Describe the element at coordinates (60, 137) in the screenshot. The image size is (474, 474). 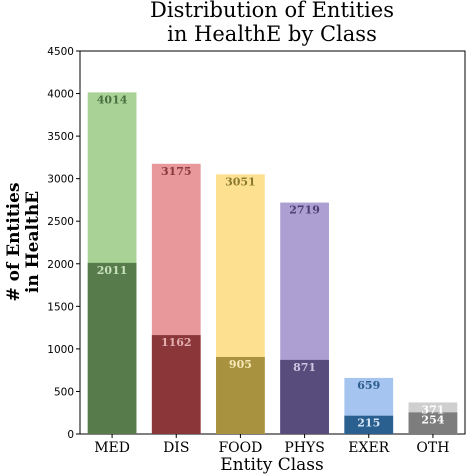
I see `y-tick-label: 3500` at that location.